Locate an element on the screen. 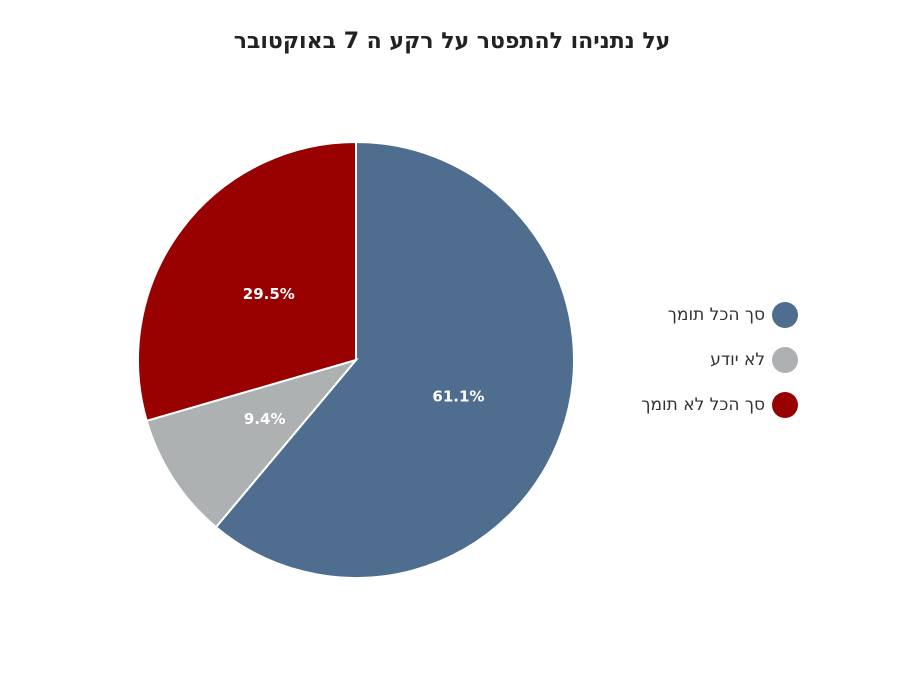 The height and width of the screenshot is (700, 900). data-label: 61.1% is located at coordinates (458, 397).